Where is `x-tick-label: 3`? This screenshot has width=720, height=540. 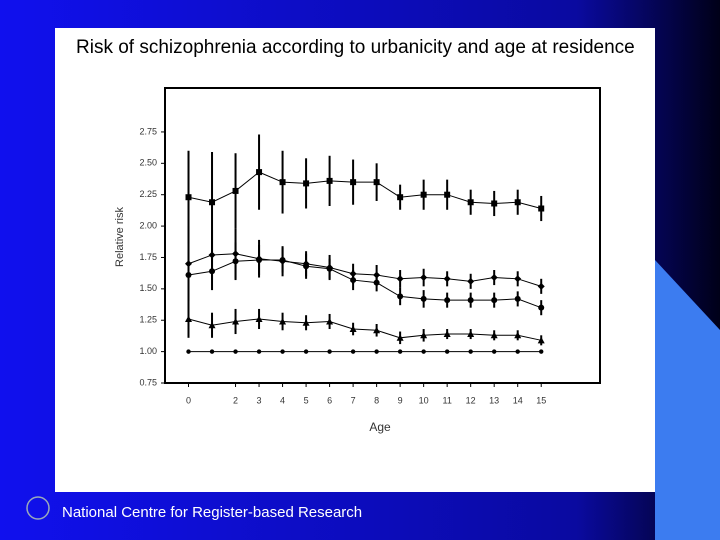
x-tick-label: 3 is located at coordinates (259, 400).